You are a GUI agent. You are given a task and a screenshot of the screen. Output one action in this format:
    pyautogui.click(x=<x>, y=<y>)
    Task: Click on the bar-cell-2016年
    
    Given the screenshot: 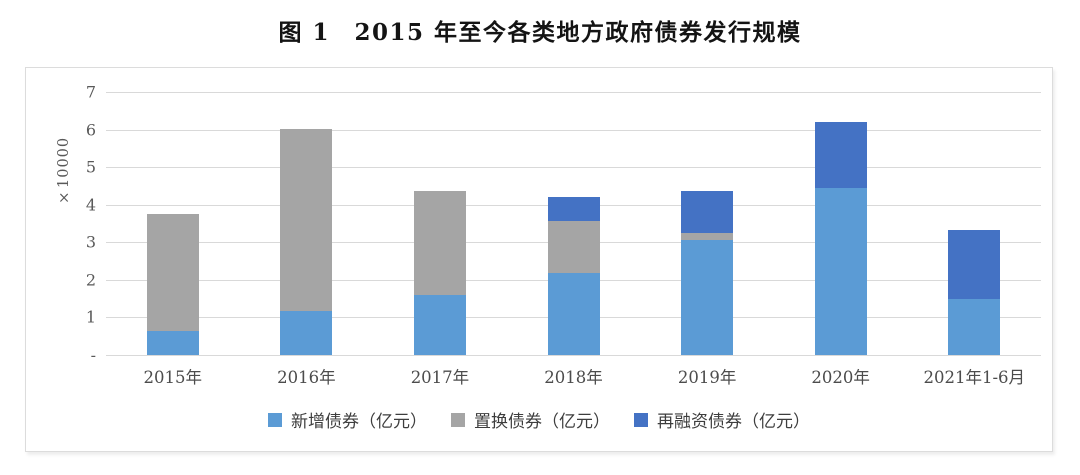 What is the action you would take?
    pyautogui.click(x=307, y=223)
    